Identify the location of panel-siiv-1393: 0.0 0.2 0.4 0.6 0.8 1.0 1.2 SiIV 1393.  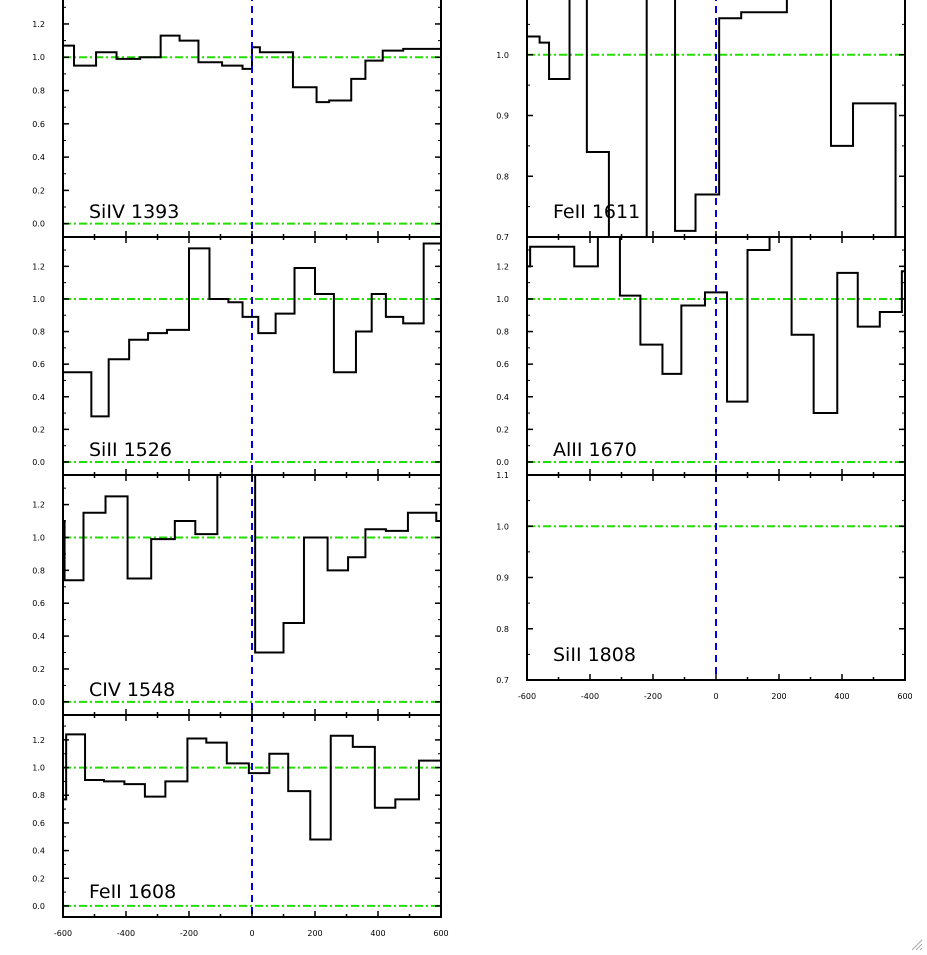
(237, 119).